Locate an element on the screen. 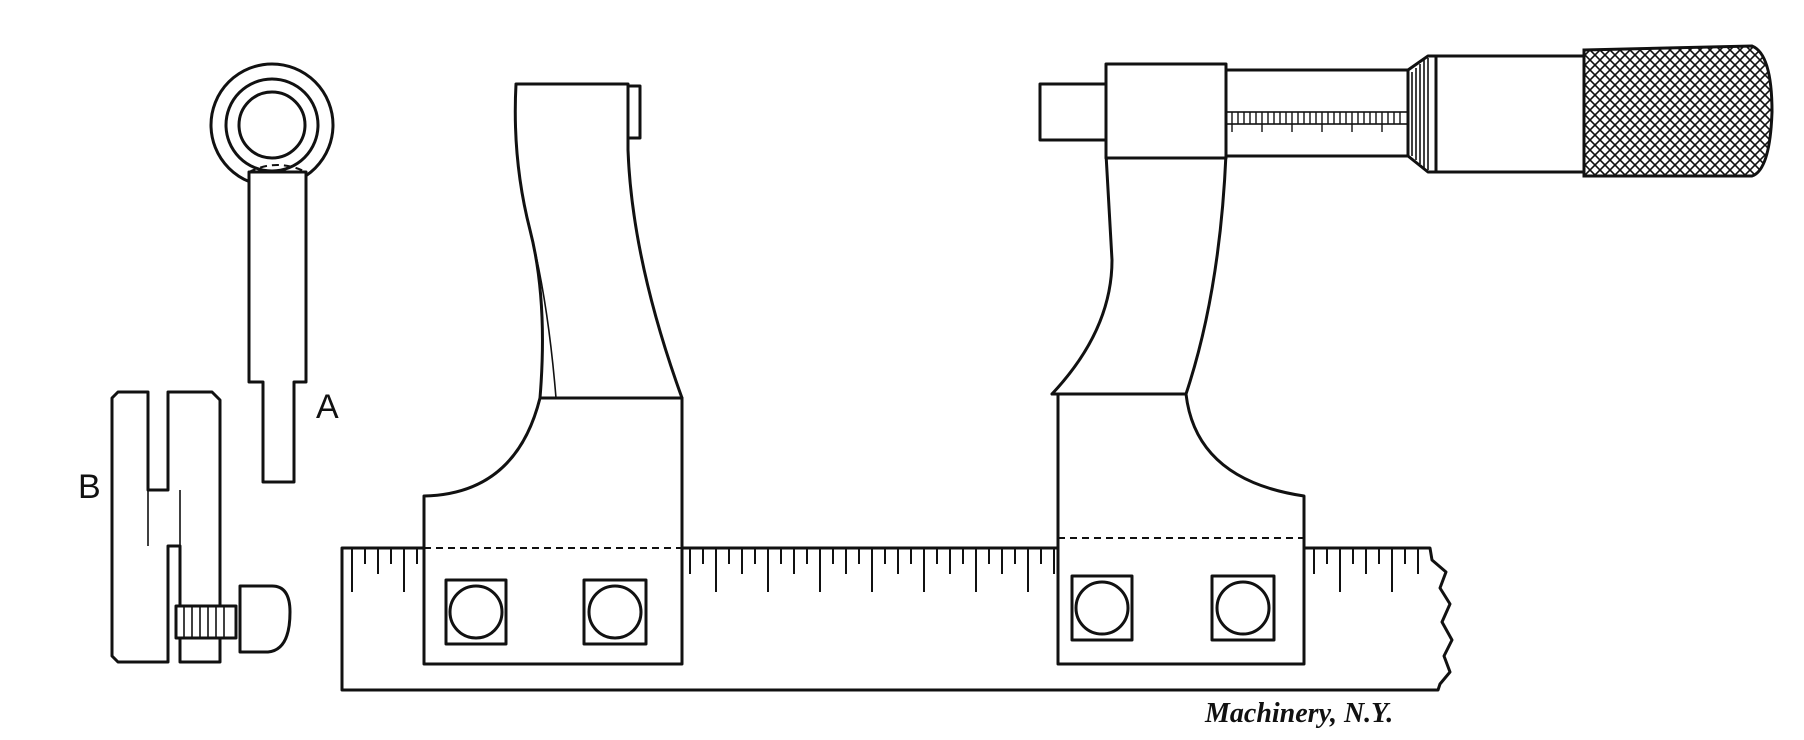 The image size is (1804, 740). left-jaw-arm is located at coordinates (598, 241).